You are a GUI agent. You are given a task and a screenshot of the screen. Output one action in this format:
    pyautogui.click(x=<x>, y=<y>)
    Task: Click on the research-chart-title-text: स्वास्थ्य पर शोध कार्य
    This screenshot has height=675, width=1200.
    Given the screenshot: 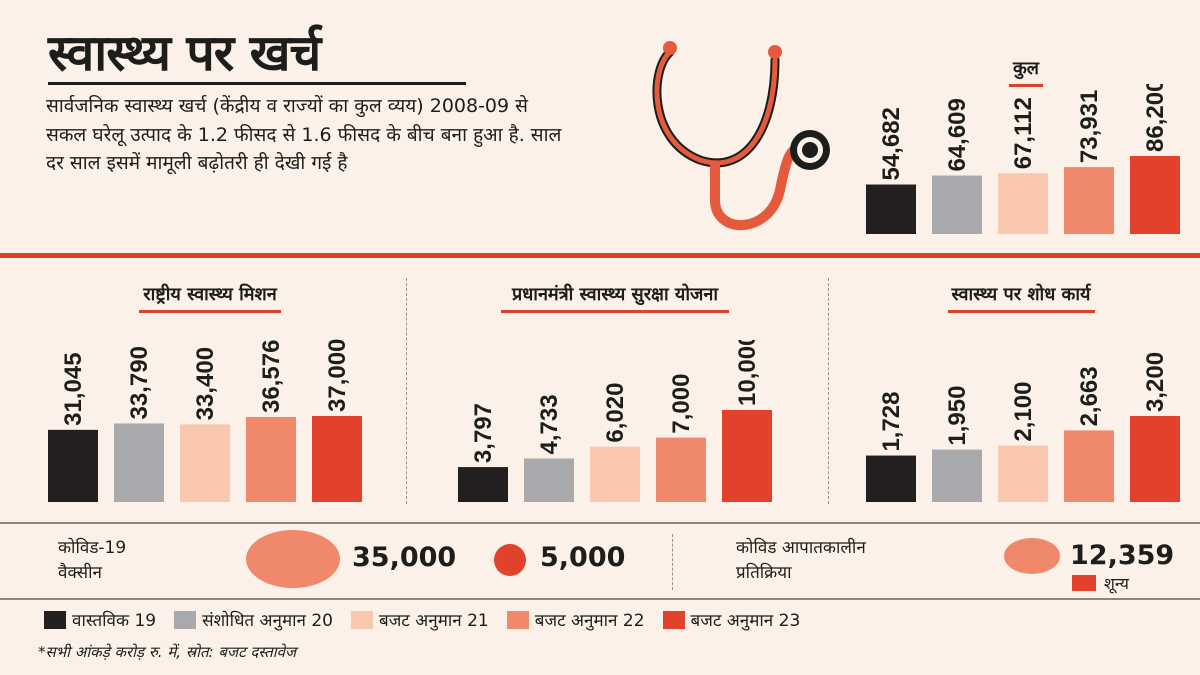 What is the action you would take?
    pyautogui.click(x=1021, y=296)
    